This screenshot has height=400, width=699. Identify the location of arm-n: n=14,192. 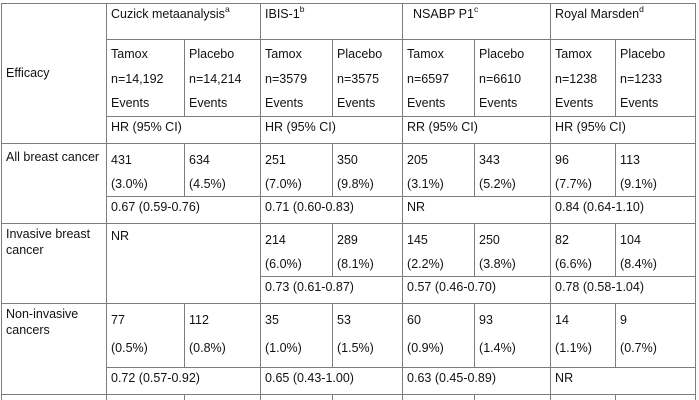
(137, 78).